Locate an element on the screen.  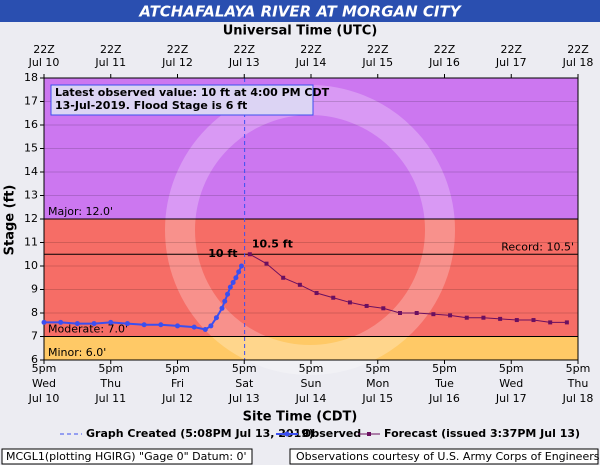
x2-tick-label: Jul 17 is located at coordinates (511, 62).